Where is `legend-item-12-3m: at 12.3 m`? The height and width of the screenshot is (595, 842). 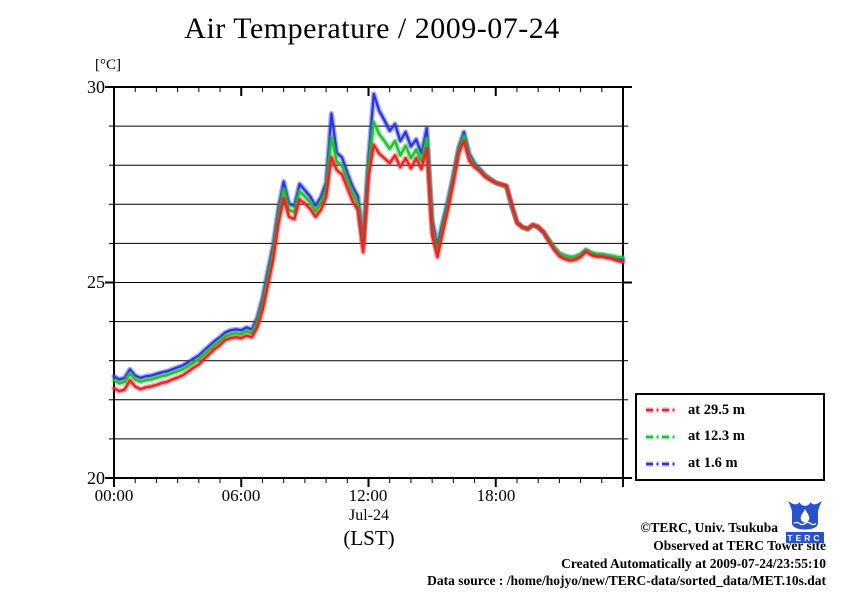 legend-item-12-3m: at 12.3 m is located at coordinates (730, 437).